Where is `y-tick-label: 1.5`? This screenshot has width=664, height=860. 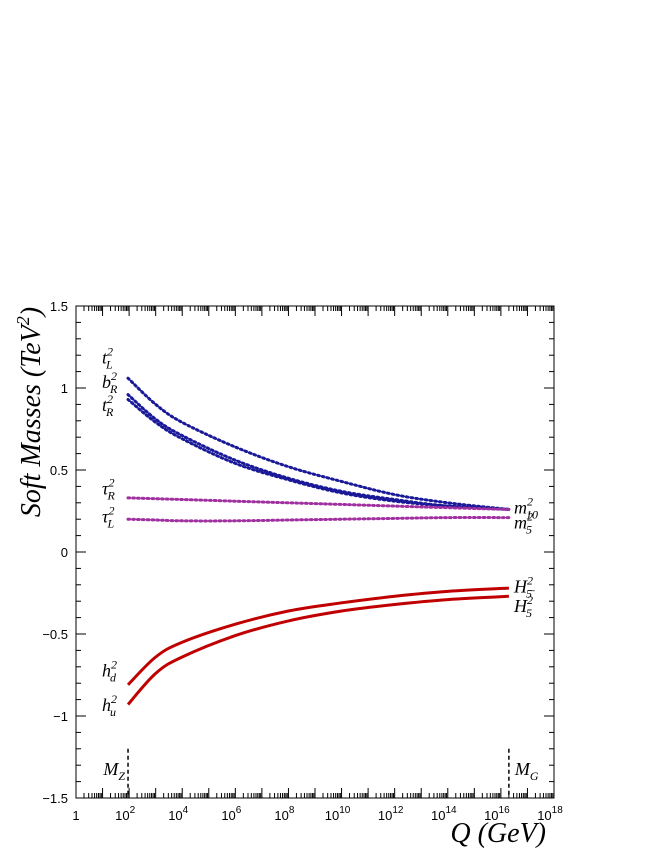
y-tick-label: 1.5 is located at coordinates (59, 306).